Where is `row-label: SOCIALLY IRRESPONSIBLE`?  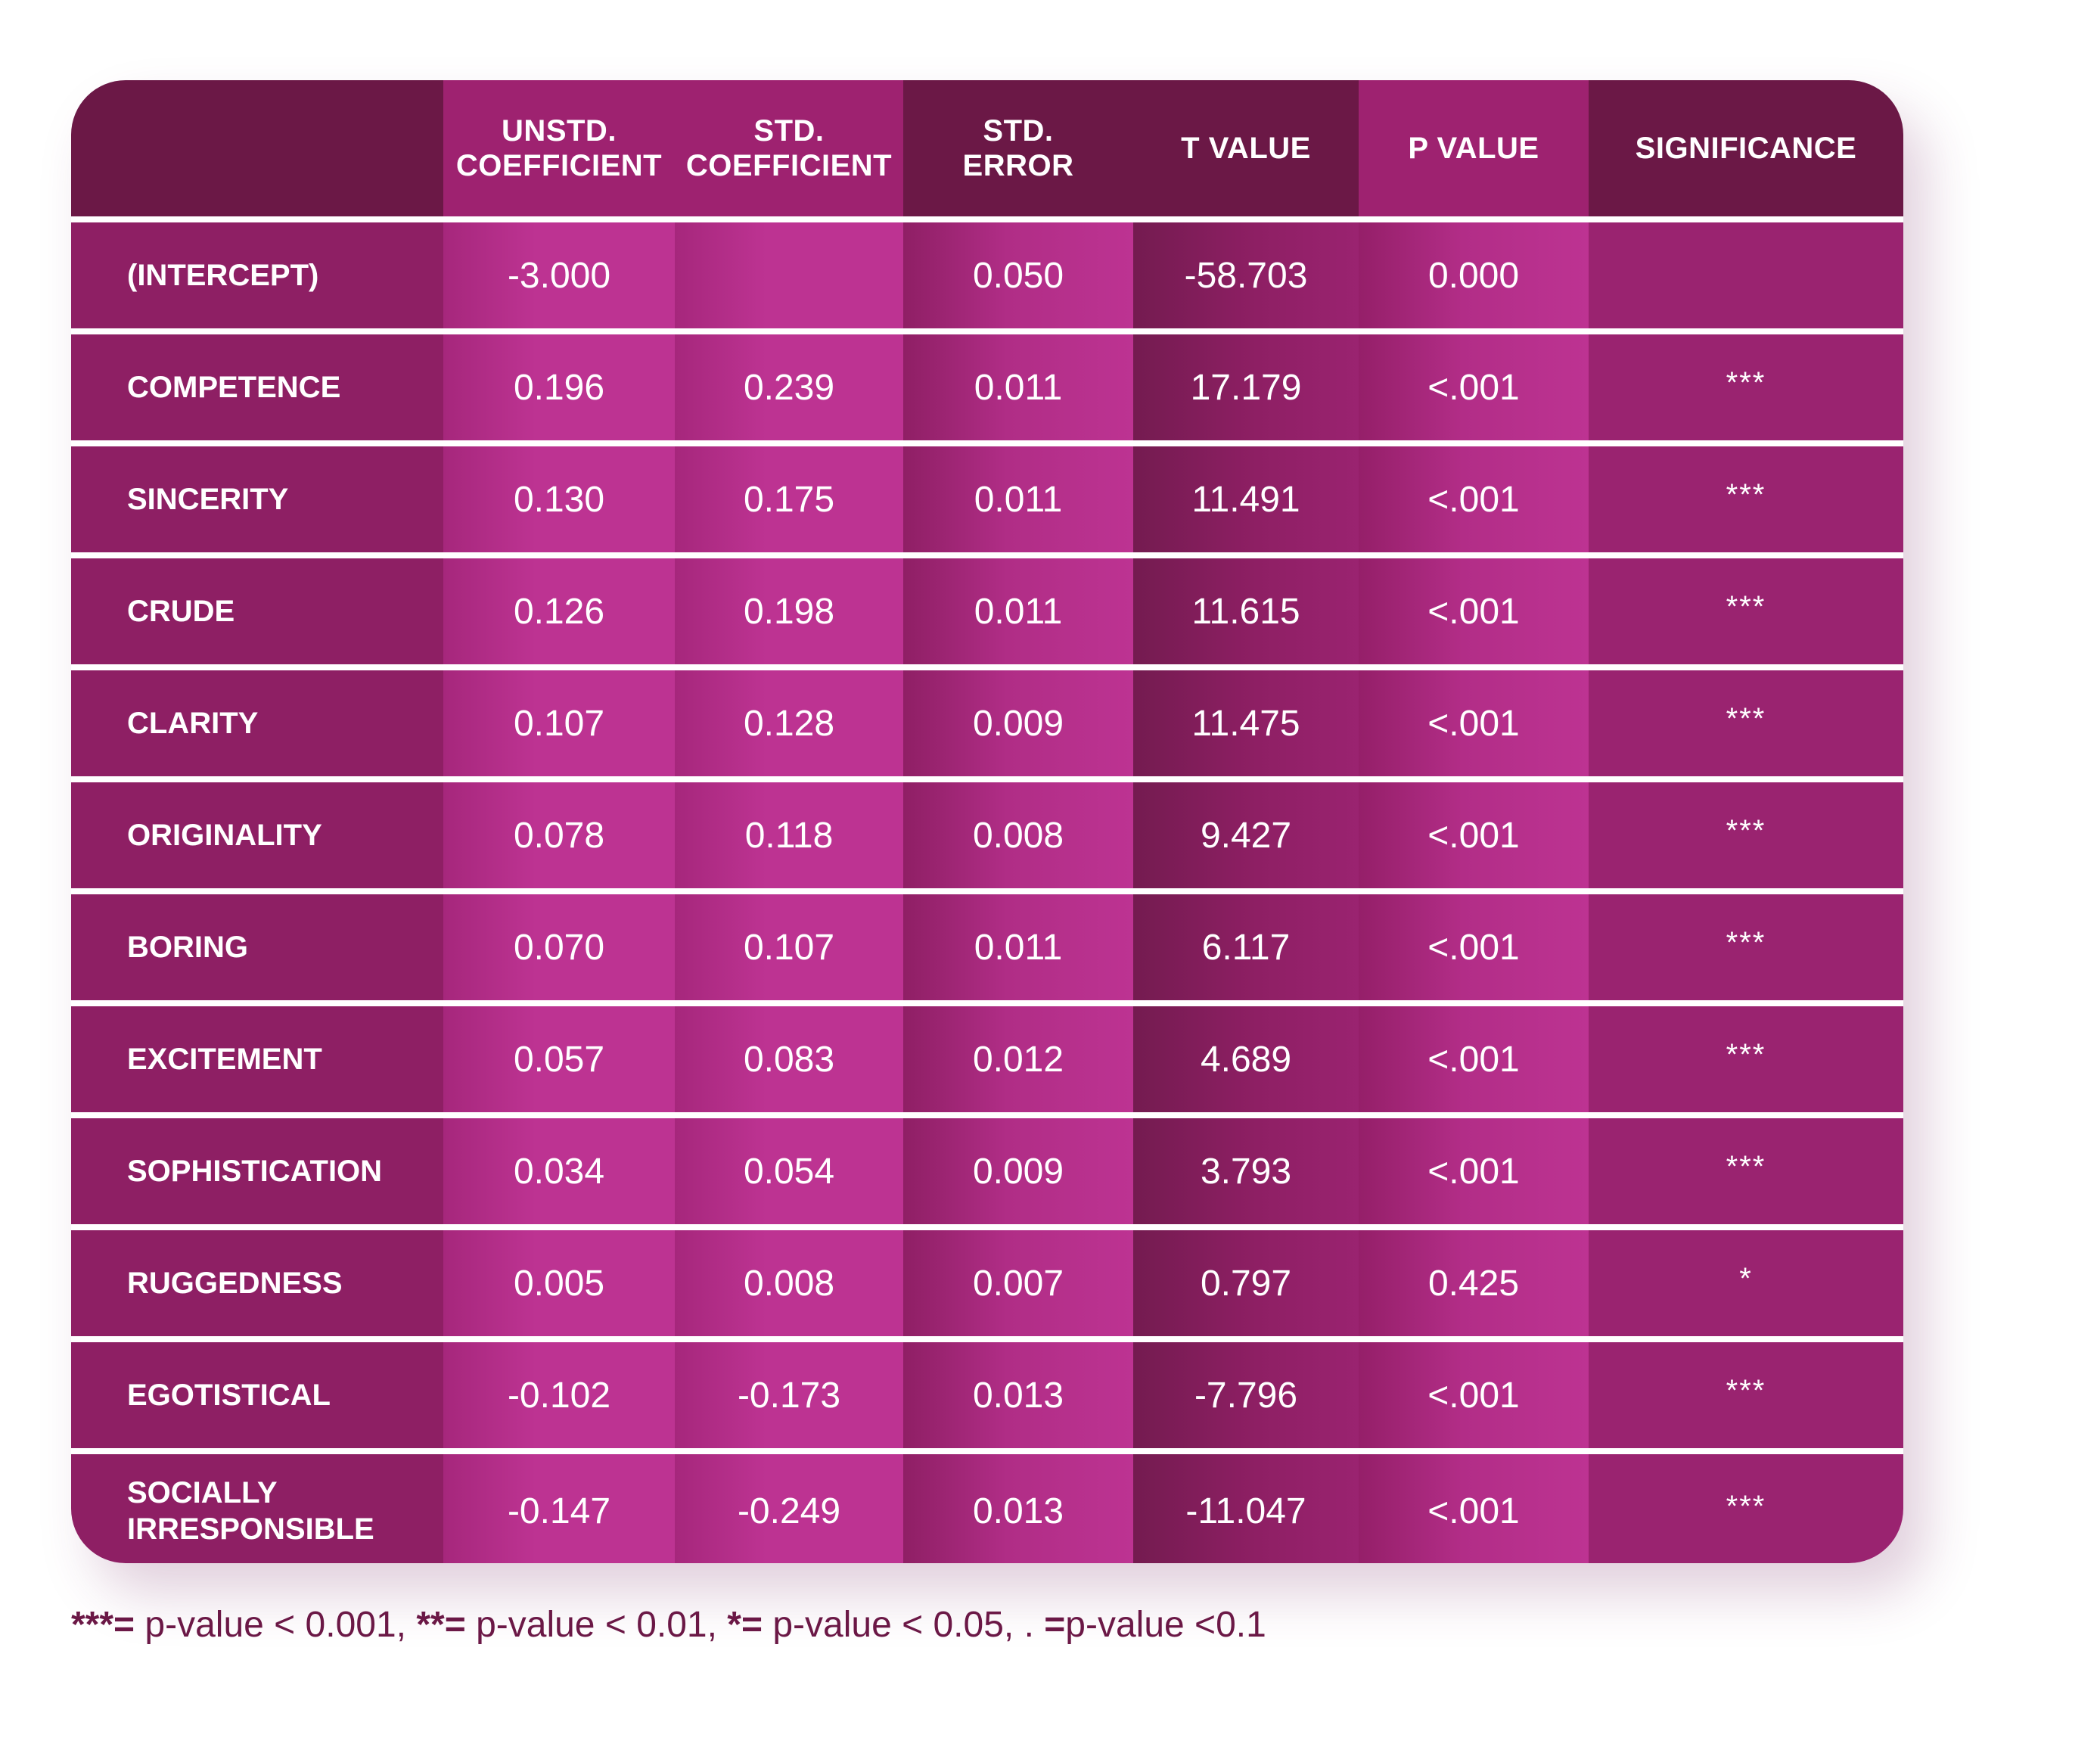
row-label: SOCIALLY IRRESPONSIBLE is located at coordinates (257, 1508).